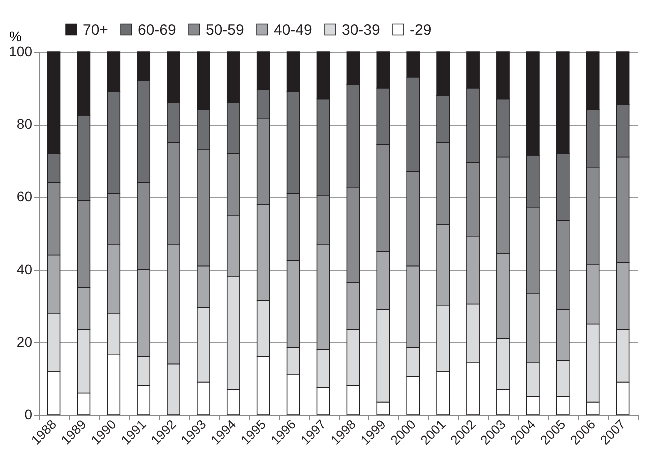  I want to click on y-tick-label: 60, so click(24, 196).